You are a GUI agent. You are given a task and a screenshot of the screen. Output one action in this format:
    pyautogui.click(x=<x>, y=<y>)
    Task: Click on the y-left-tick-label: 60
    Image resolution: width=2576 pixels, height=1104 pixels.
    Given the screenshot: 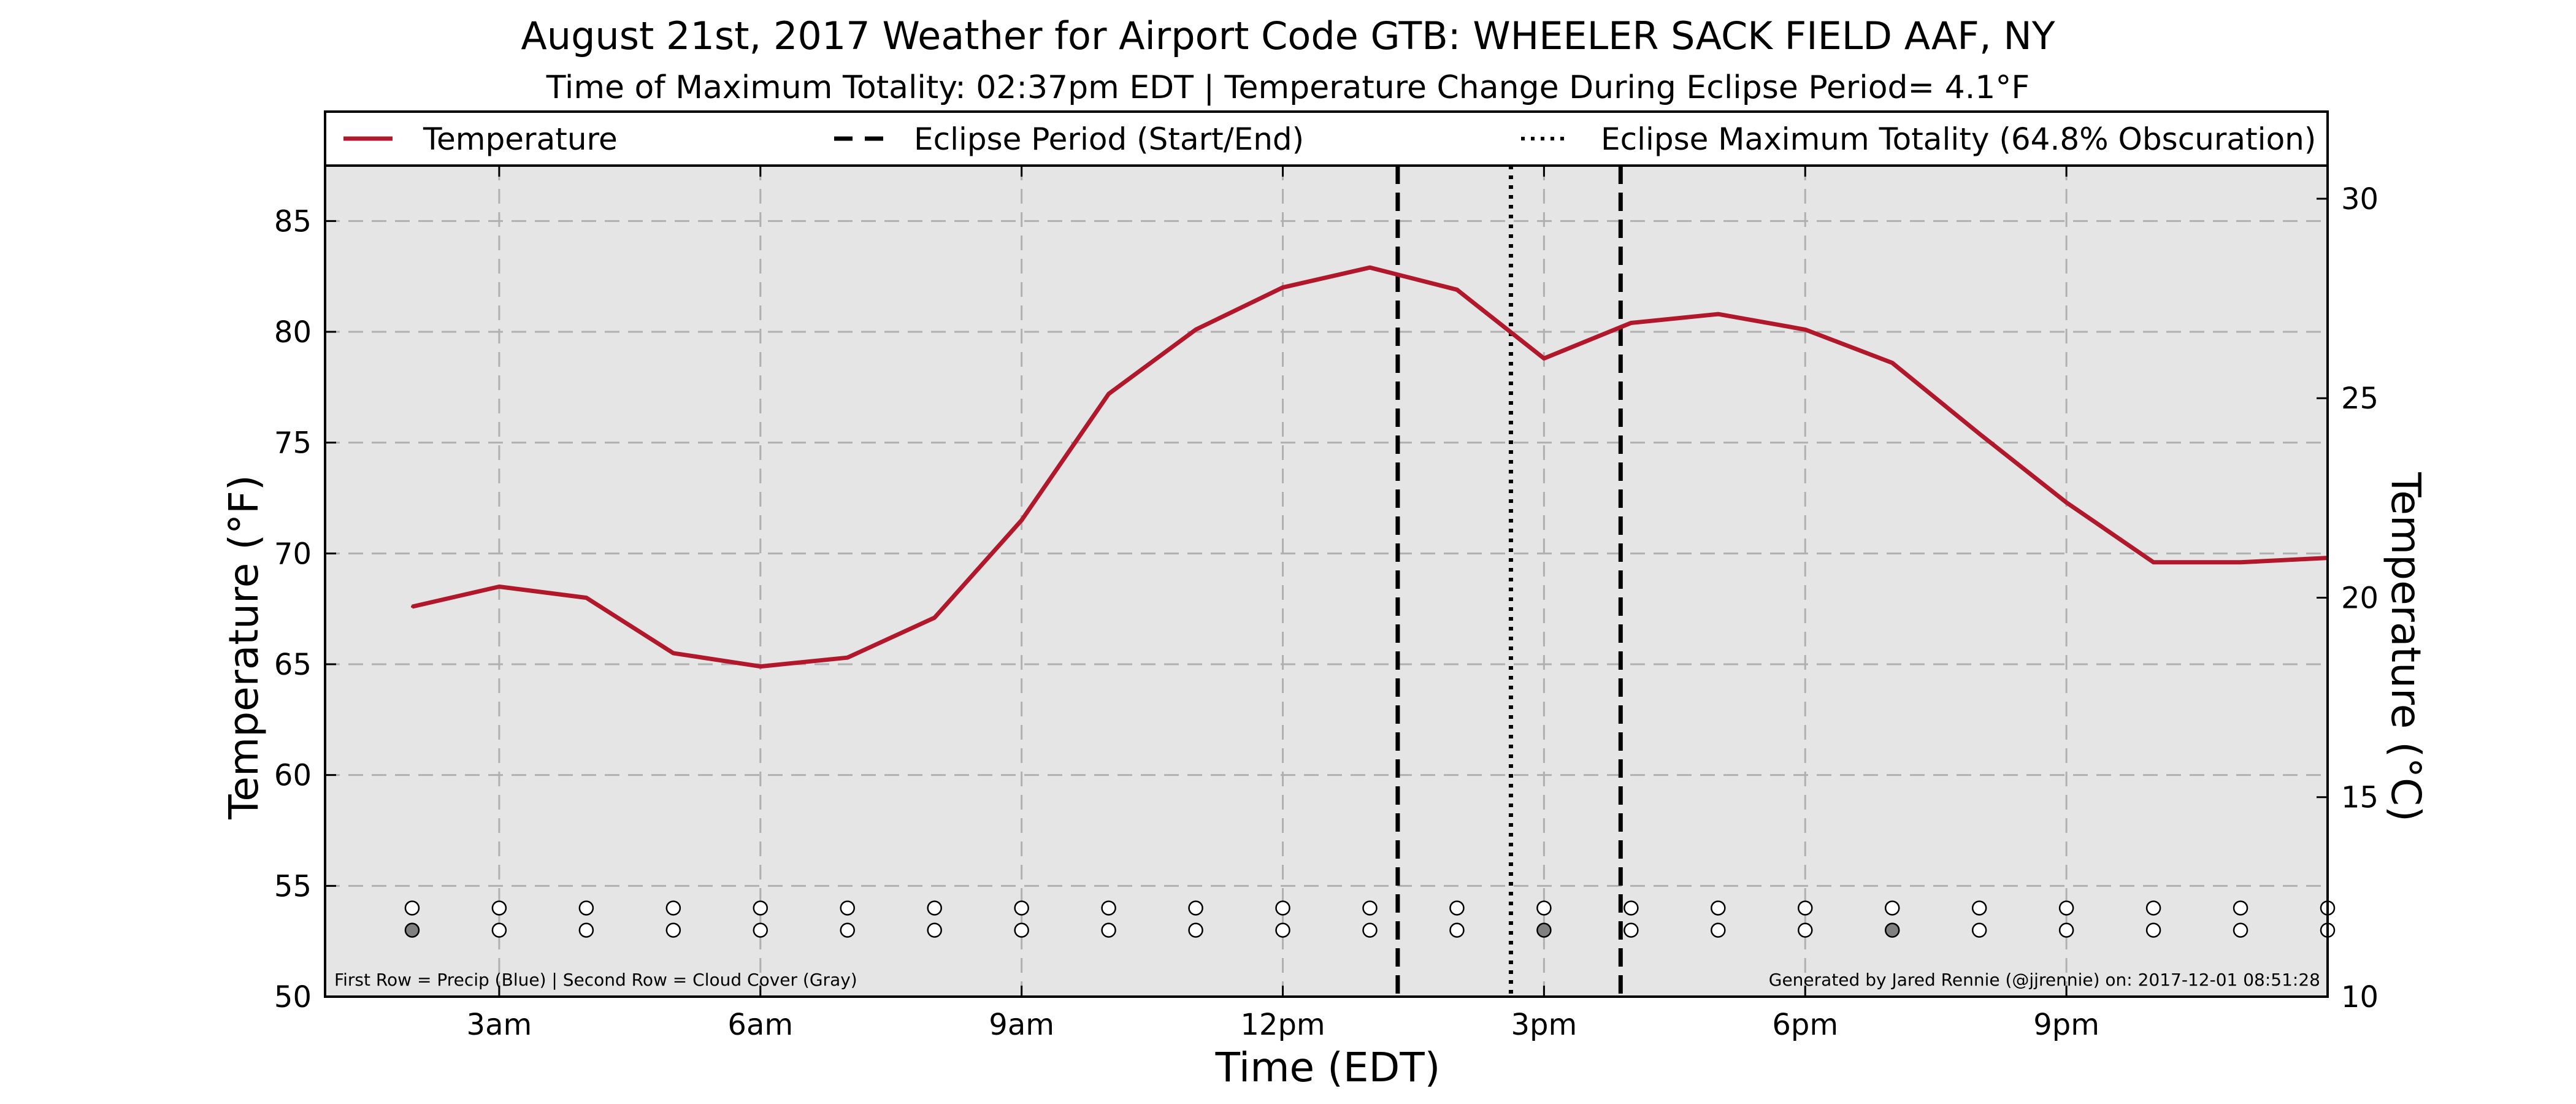 What is the action you would take?
    pyautogui.click(x=293, y=776)
    